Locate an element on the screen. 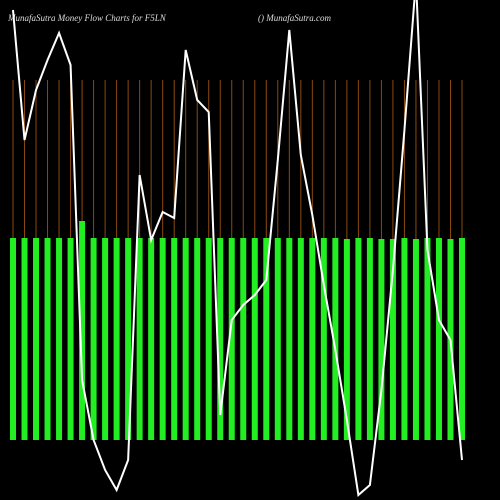  chart-subtitle: () MunafaSutra.com is located at coordinates (294, 18).